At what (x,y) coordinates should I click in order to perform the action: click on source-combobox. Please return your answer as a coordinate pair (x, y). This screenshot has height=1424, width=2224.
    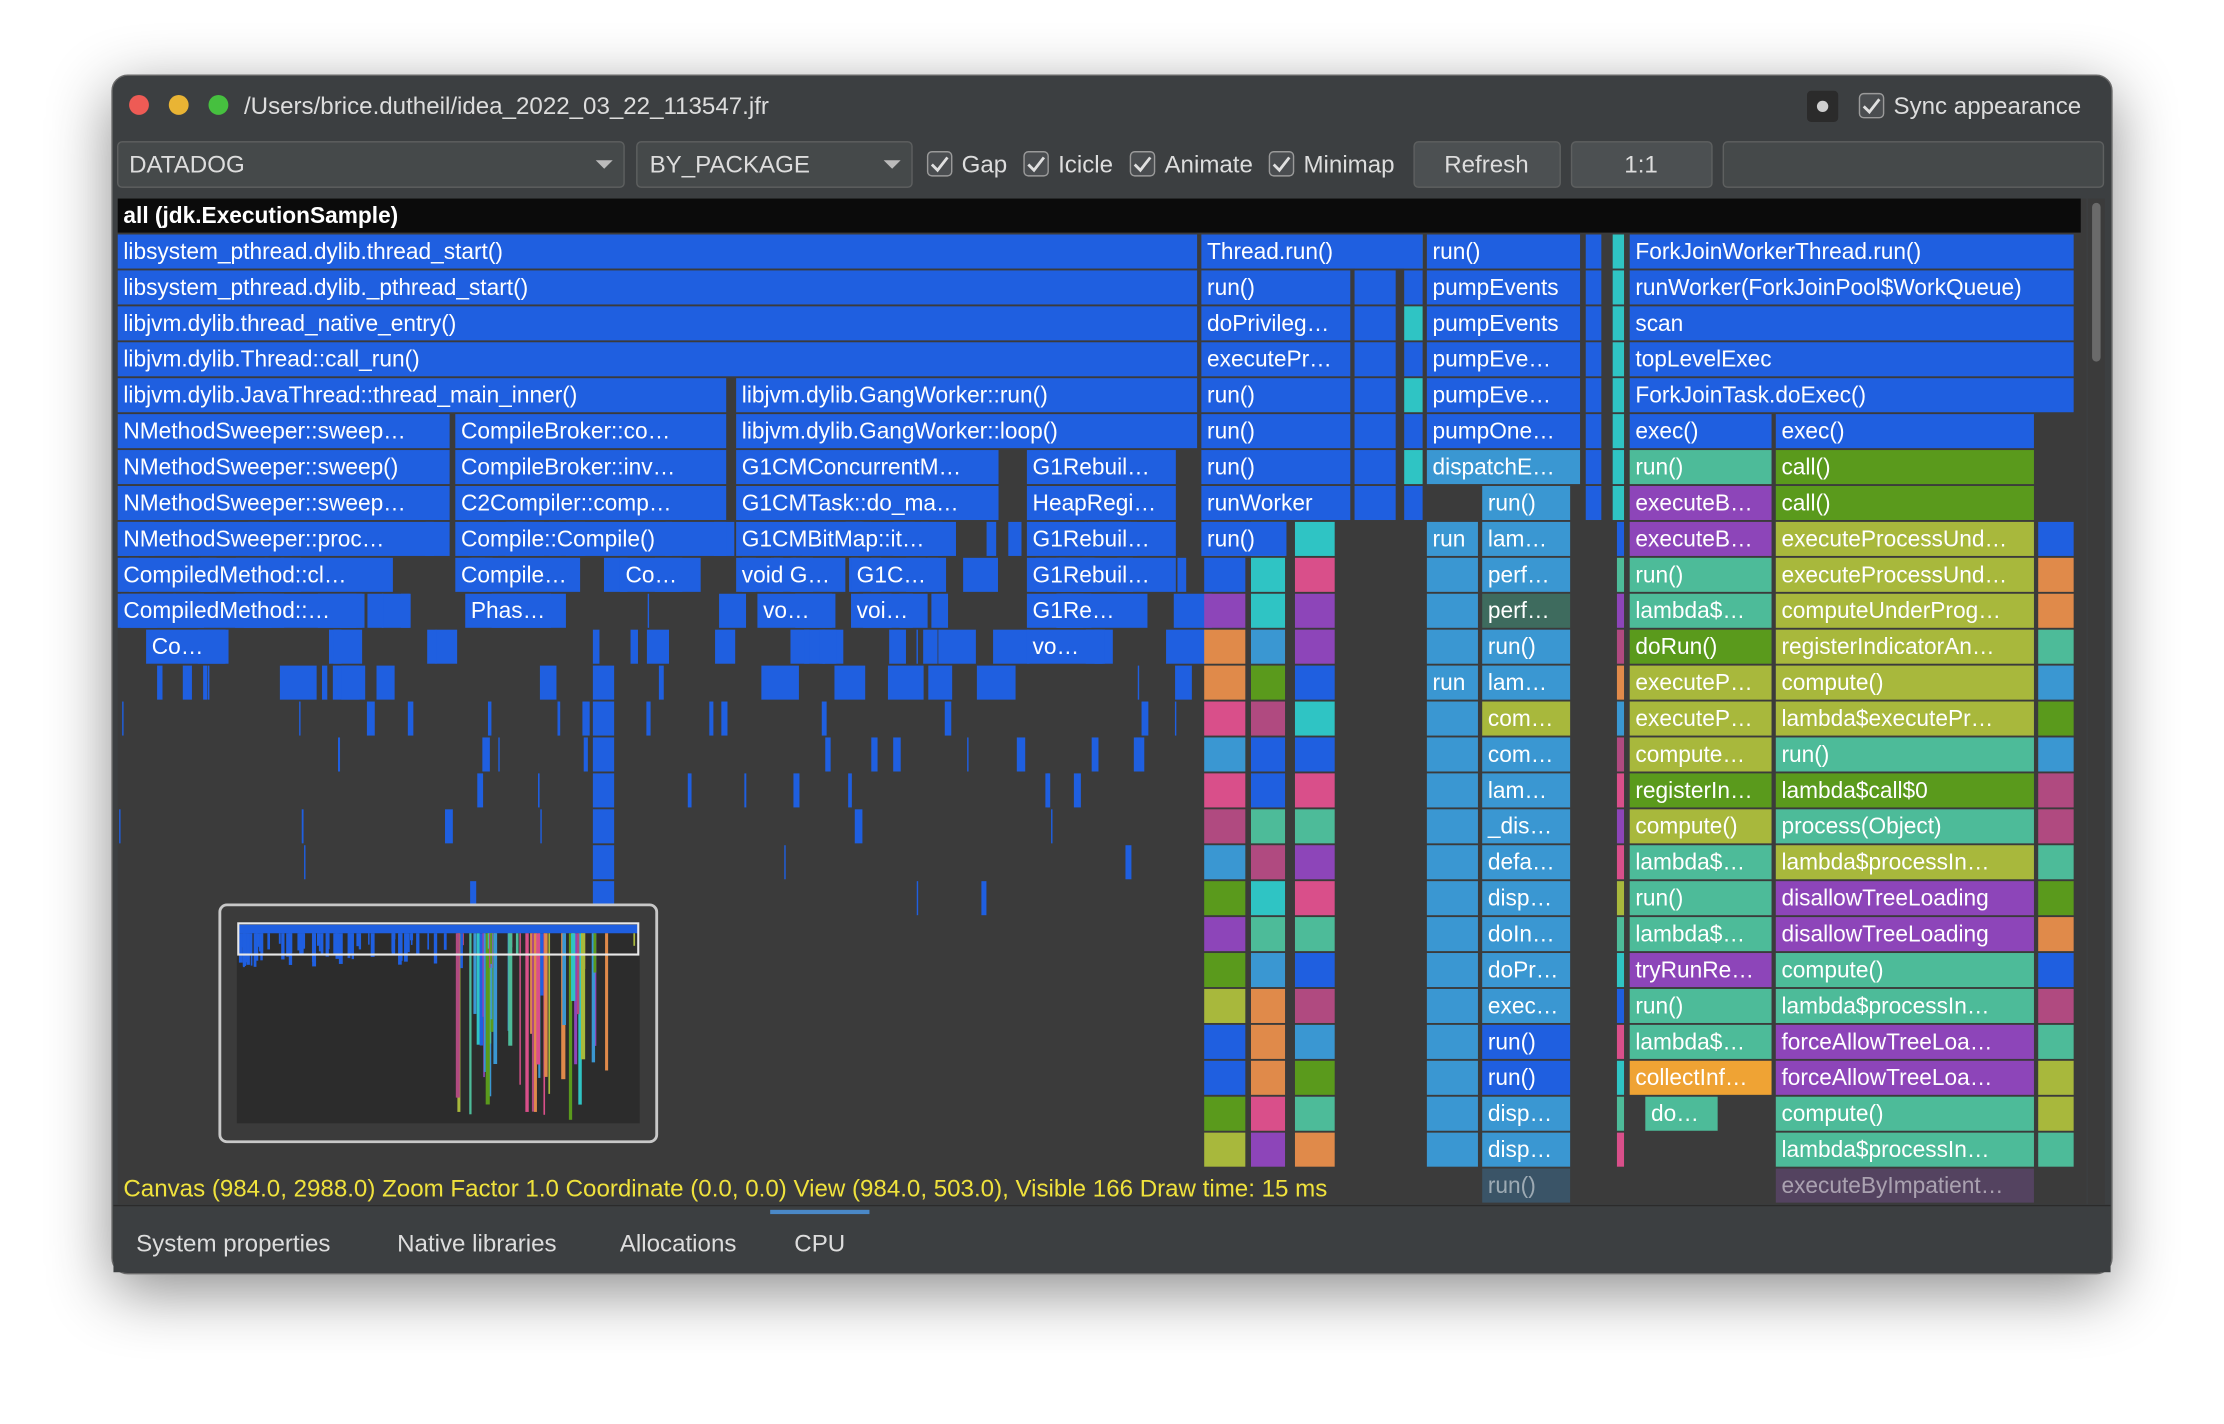
    Looking at the image, I should click on (371, 164).